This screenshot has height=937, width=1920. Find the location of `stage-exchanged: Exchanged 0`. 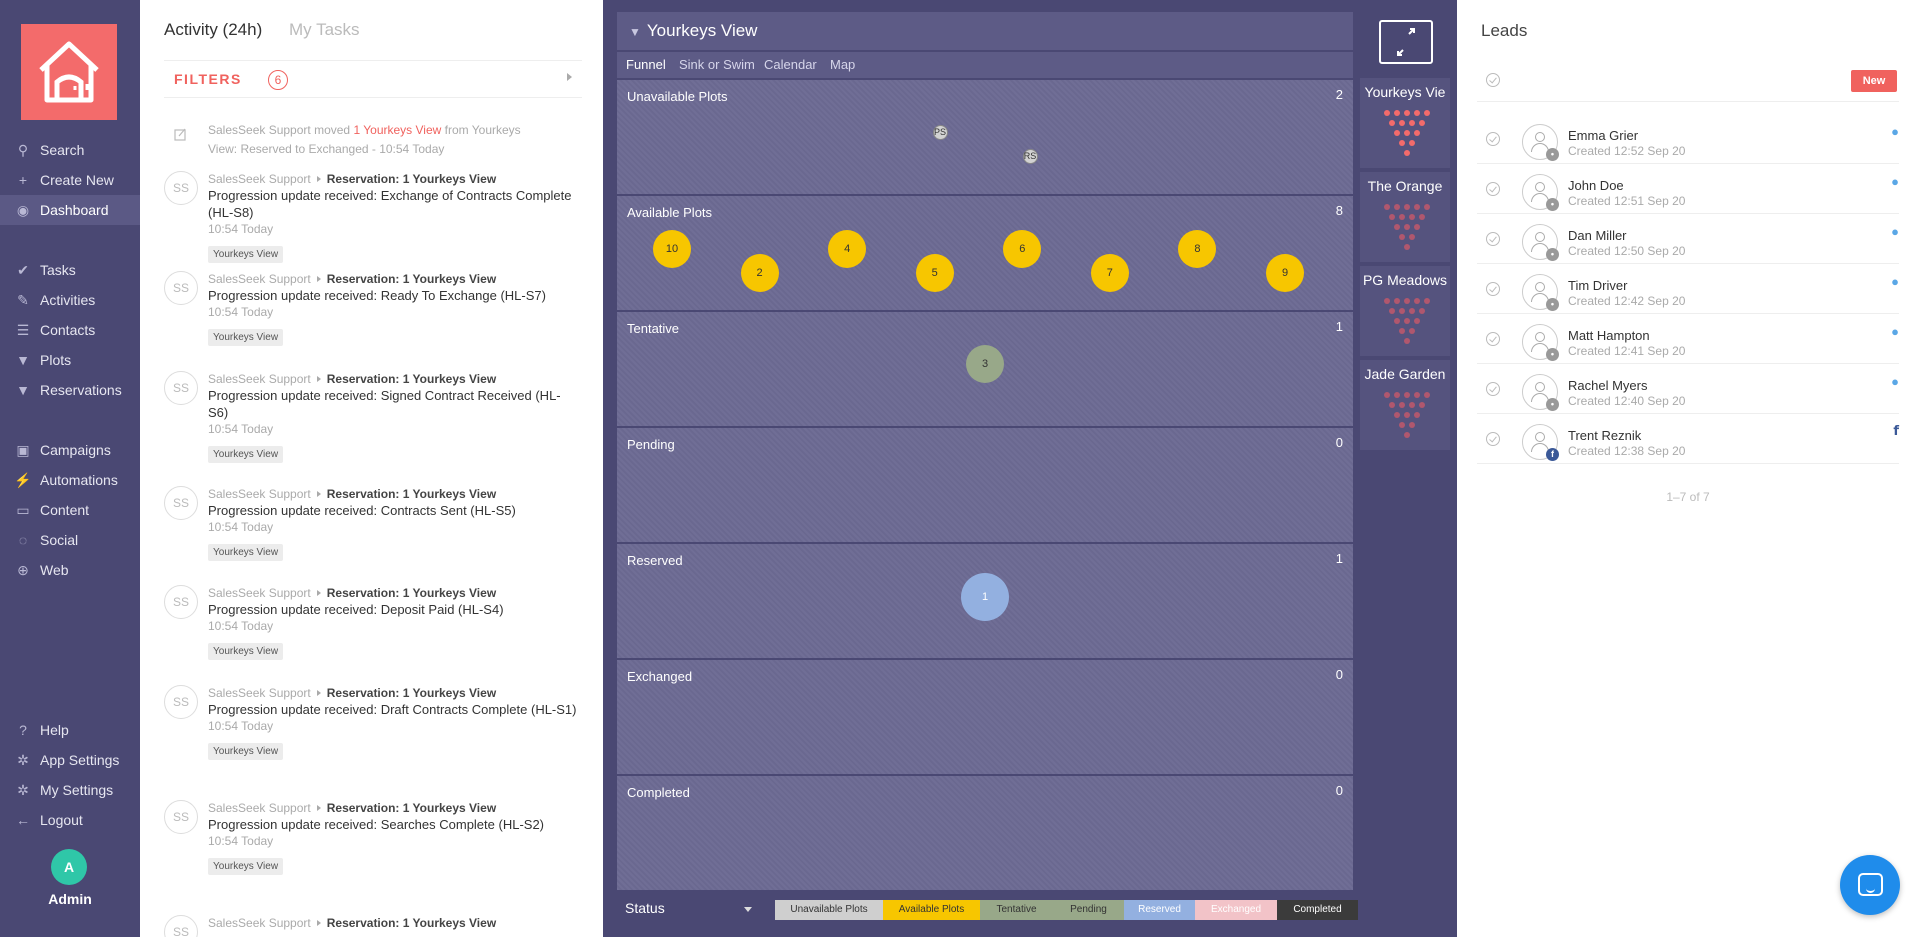

stage-exchanged: Exchanged 0 is located at coordinates (985, 717).